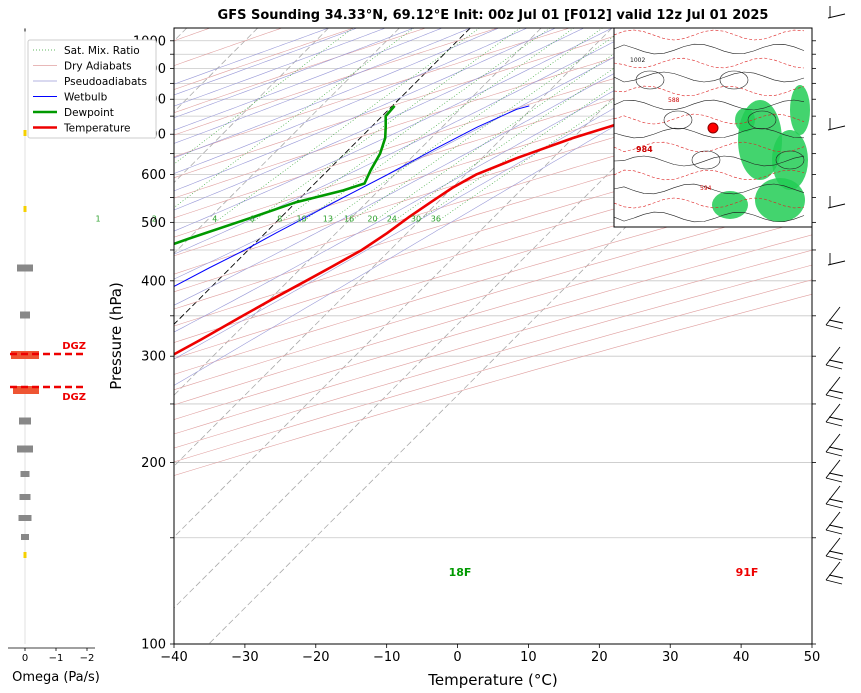 Image resolution: width=861 pixels, height=693 pixels. What do you see at coordinates (812, 657) in the screenshot?
I see `x-tick-label: 50` at bounding box center [812, 657].